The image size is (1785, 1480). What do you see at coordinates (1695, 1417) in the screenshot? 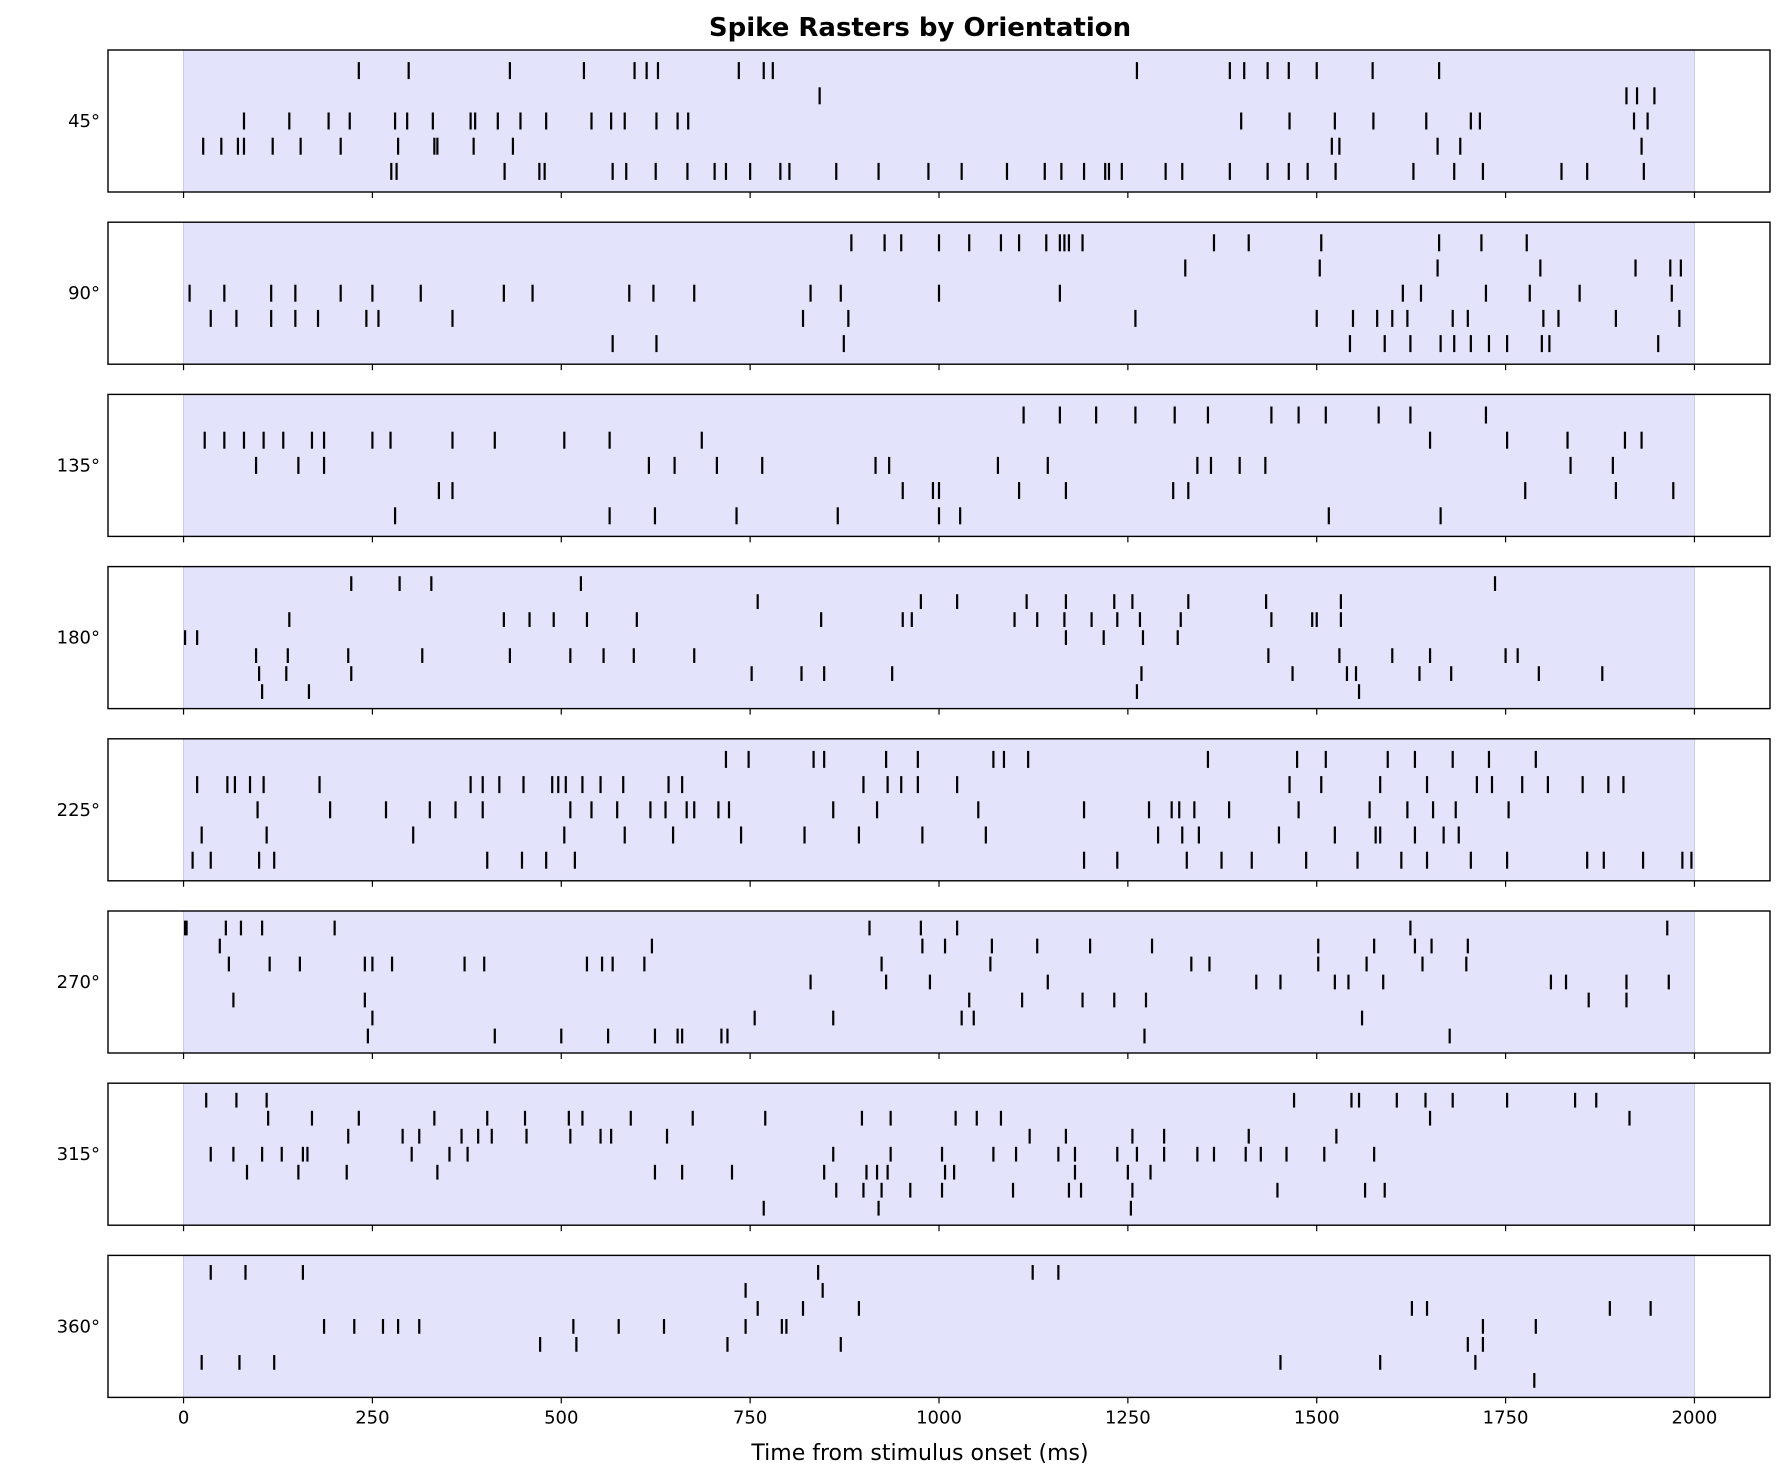
I see `x-tick-label: 2000` at bounding box center [1695, 1417].